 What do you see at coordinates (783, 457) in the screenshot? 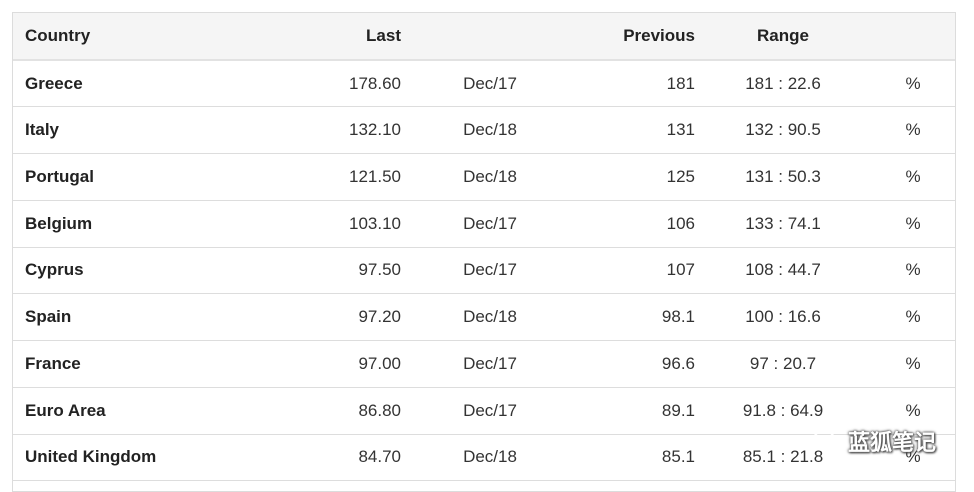
I see `range-value: 85.1 : 21.8` at bounding box center [783, 457].